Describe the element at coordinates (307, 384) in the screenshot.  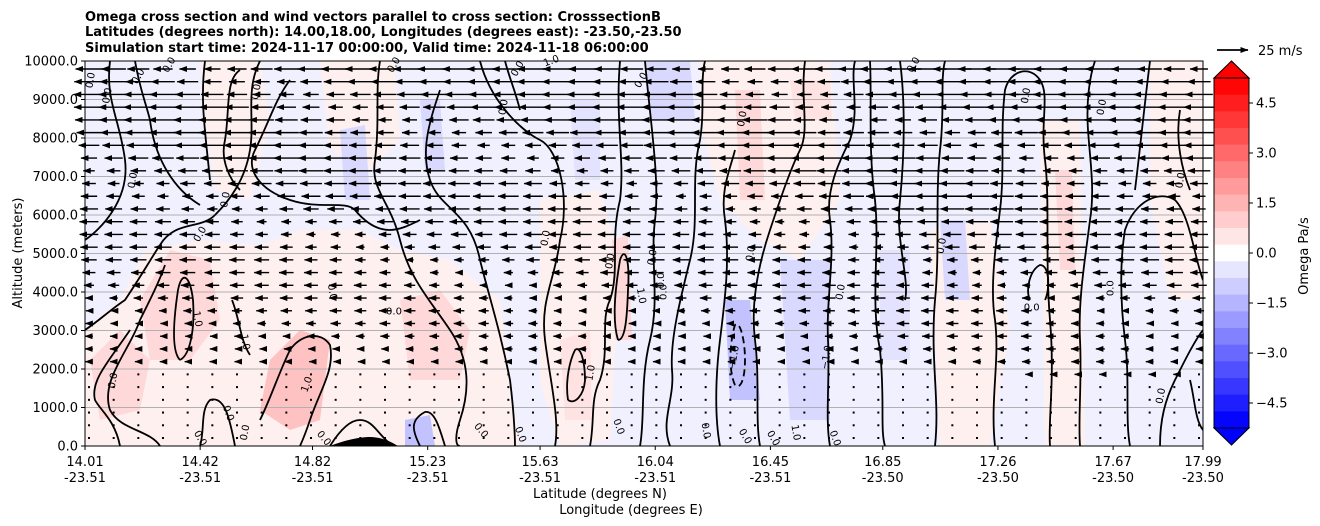
I see `contour-label: 1.0` at that location.